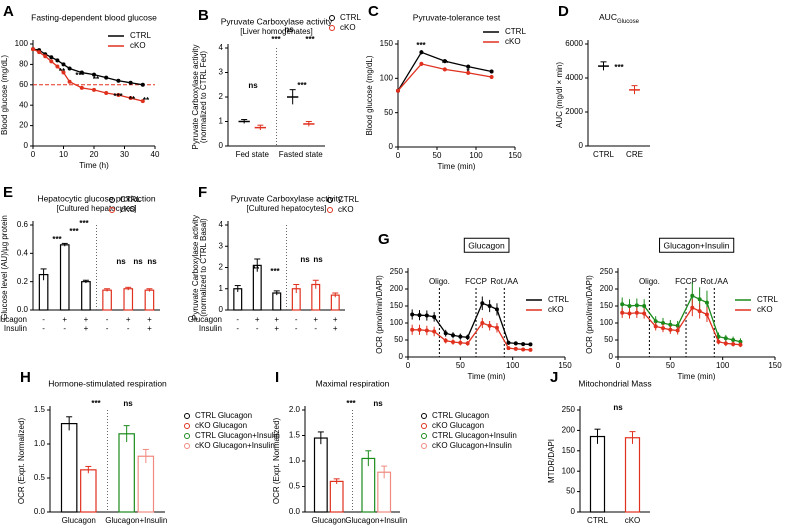 Image resolution: width=789 pixels, height=530 pixels. What do you see at coordinates (23, 224) in the screenshot?
I see `y-tick-label: 0.6` at bounding box center [23, 224].